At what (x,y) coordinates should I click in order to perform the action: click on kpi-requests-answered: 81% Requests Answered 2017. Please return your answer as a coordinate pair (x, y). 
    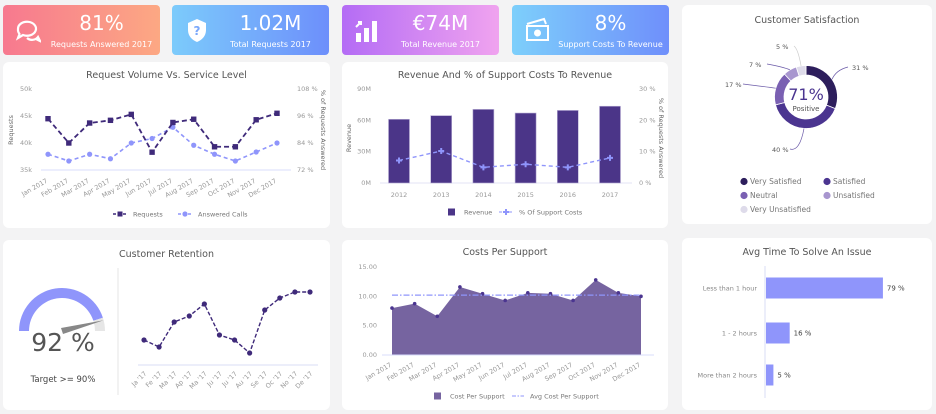
    Looking at the image, I should click on (81, 30).